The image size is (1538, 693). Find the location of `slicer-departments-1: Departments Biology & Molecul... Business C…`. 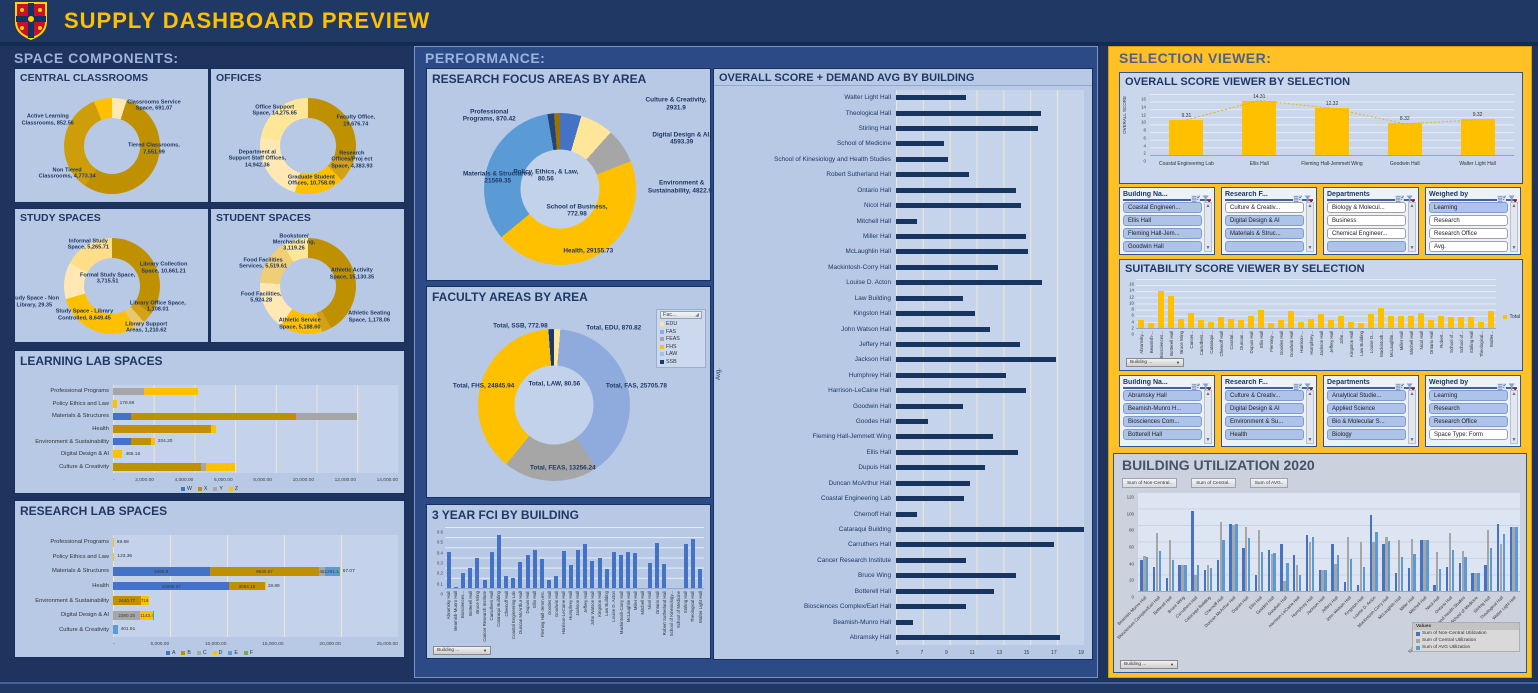

slicer-departments-1: Departments Biology & Molecul... Business C… is located at coordinates (1371, 221).